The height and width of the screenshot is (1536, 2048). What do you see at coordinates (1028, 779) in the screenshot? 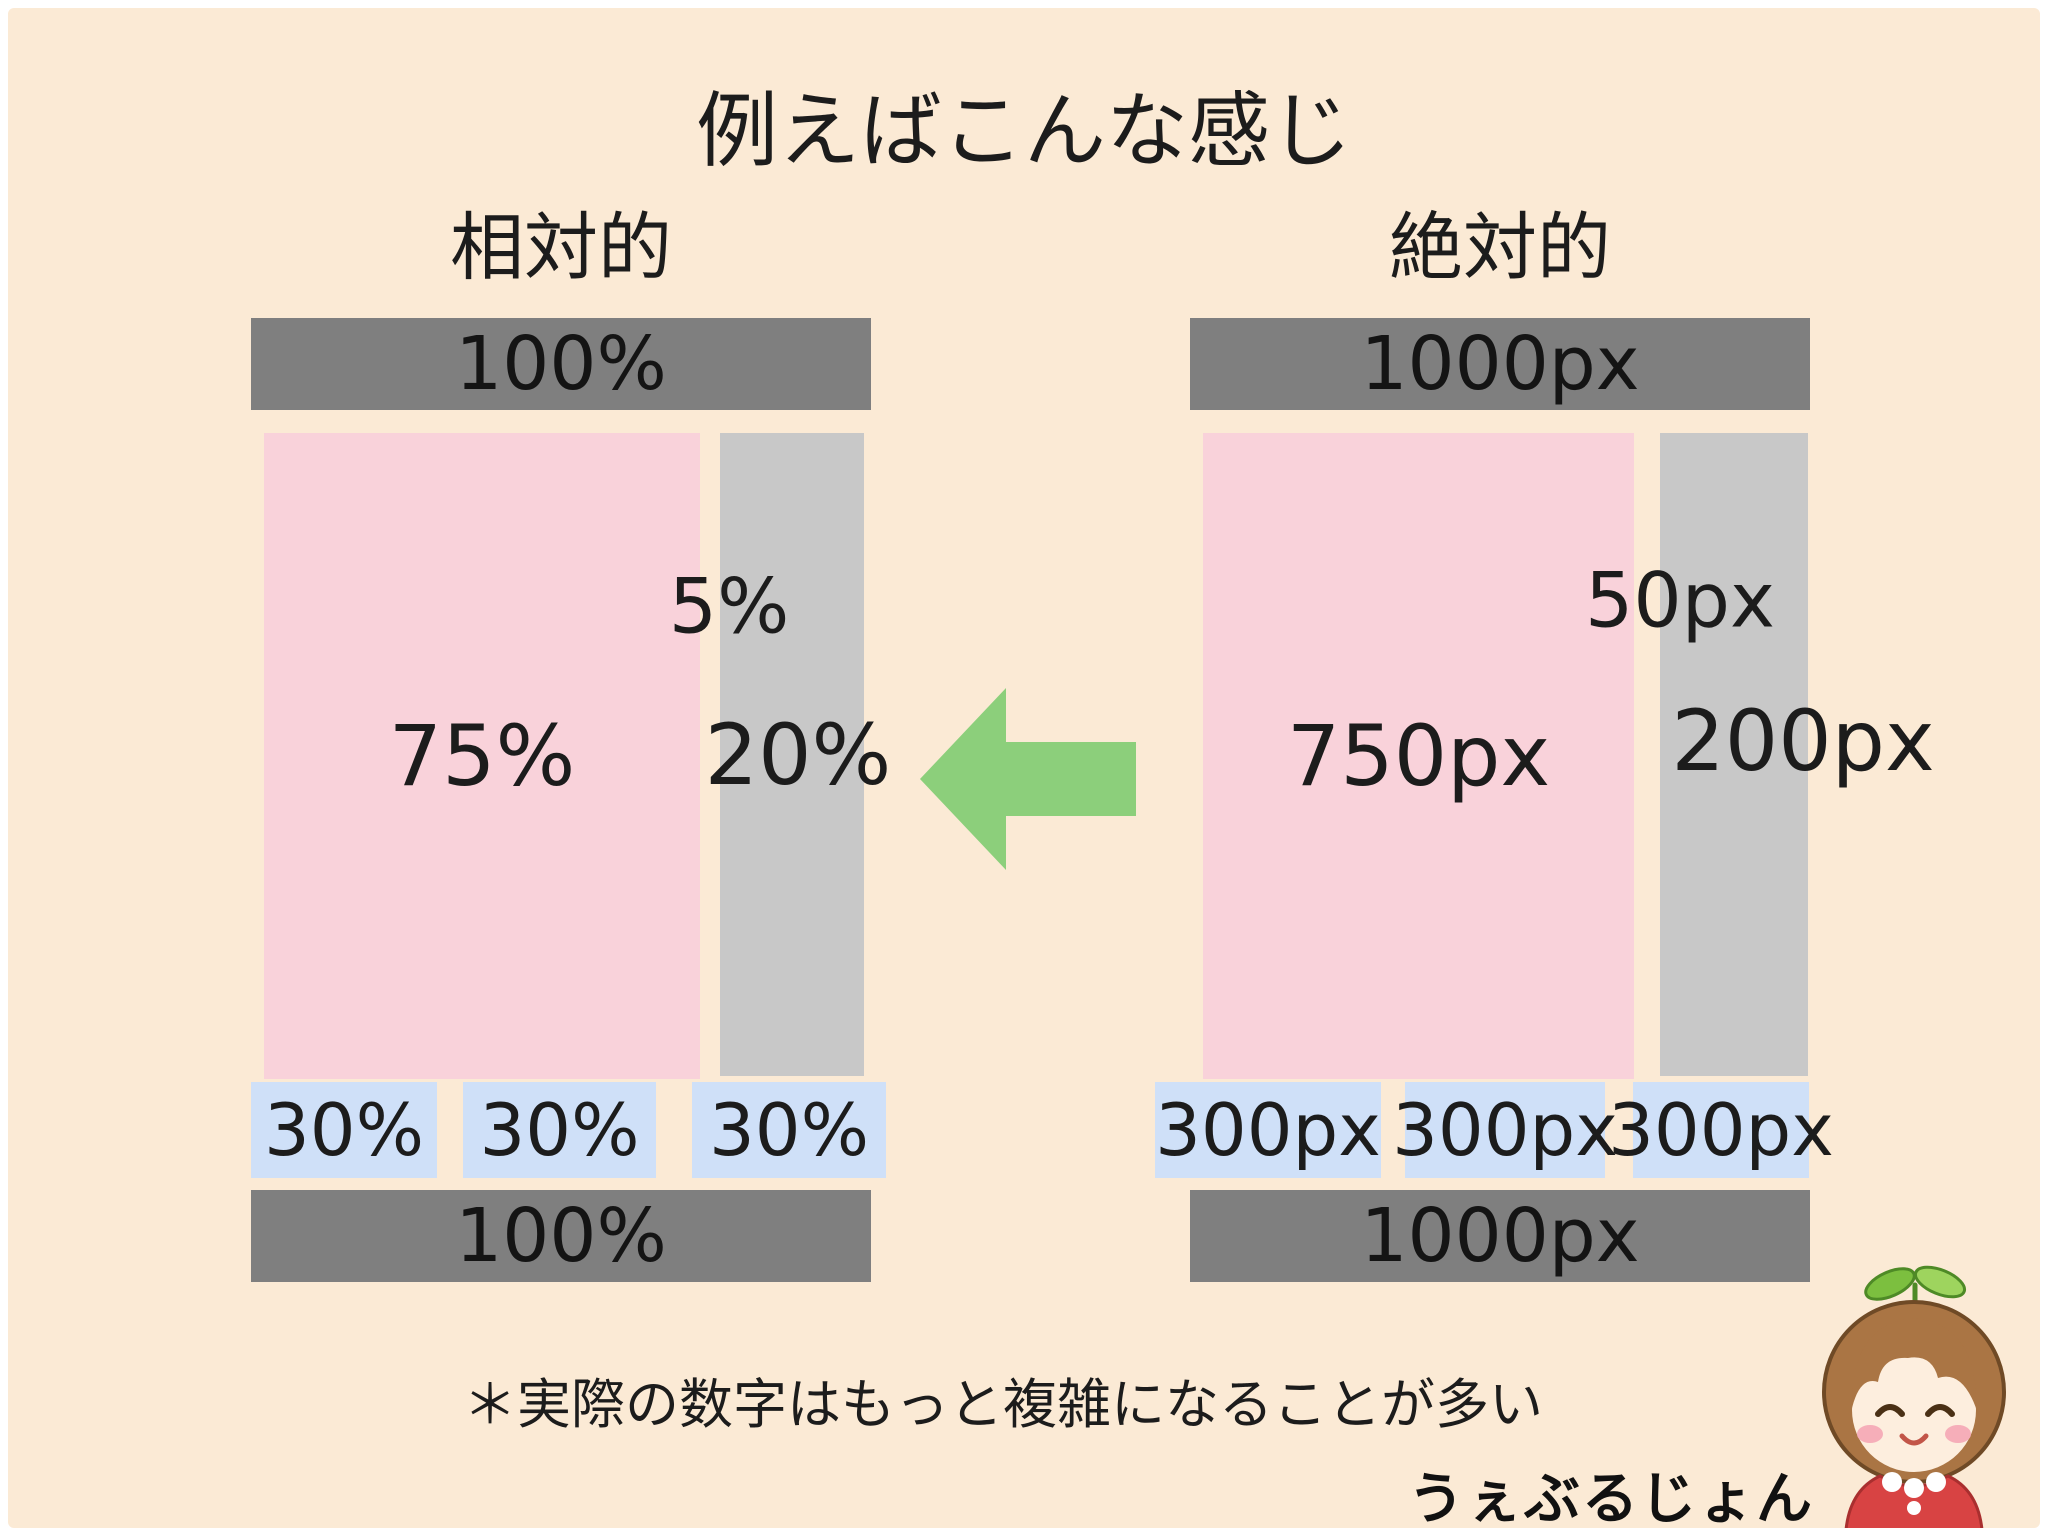
I see `arrow-left-icon` at bounding box center [1028, 779].